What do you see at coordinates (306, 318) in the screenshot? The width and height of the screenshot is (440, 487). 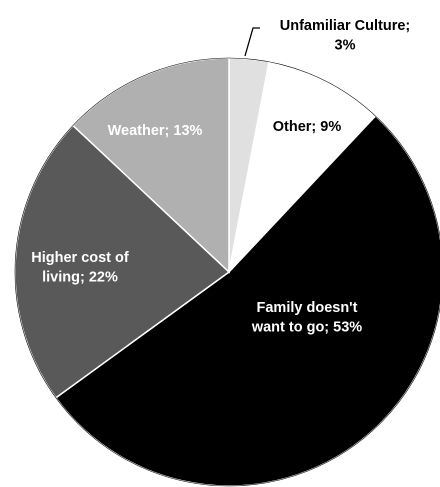 I see `data-label-family: Family doesn't want to go; 53%` at bounding box center [306, 318].